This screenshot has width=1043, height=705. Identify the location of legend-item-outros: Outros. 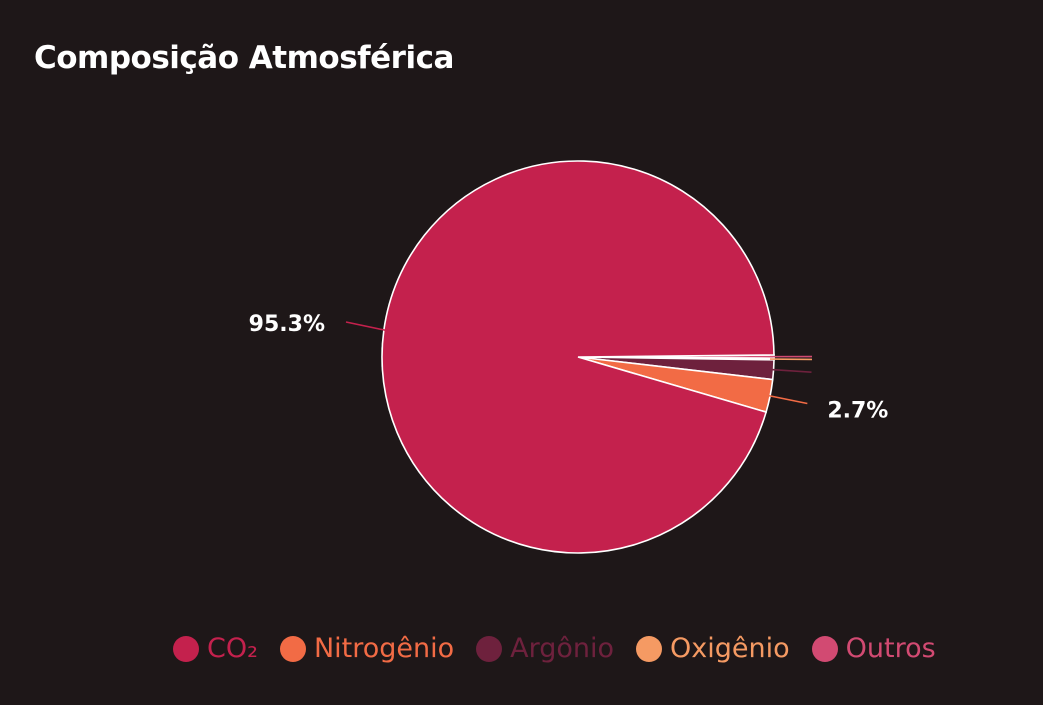
(873, 648).